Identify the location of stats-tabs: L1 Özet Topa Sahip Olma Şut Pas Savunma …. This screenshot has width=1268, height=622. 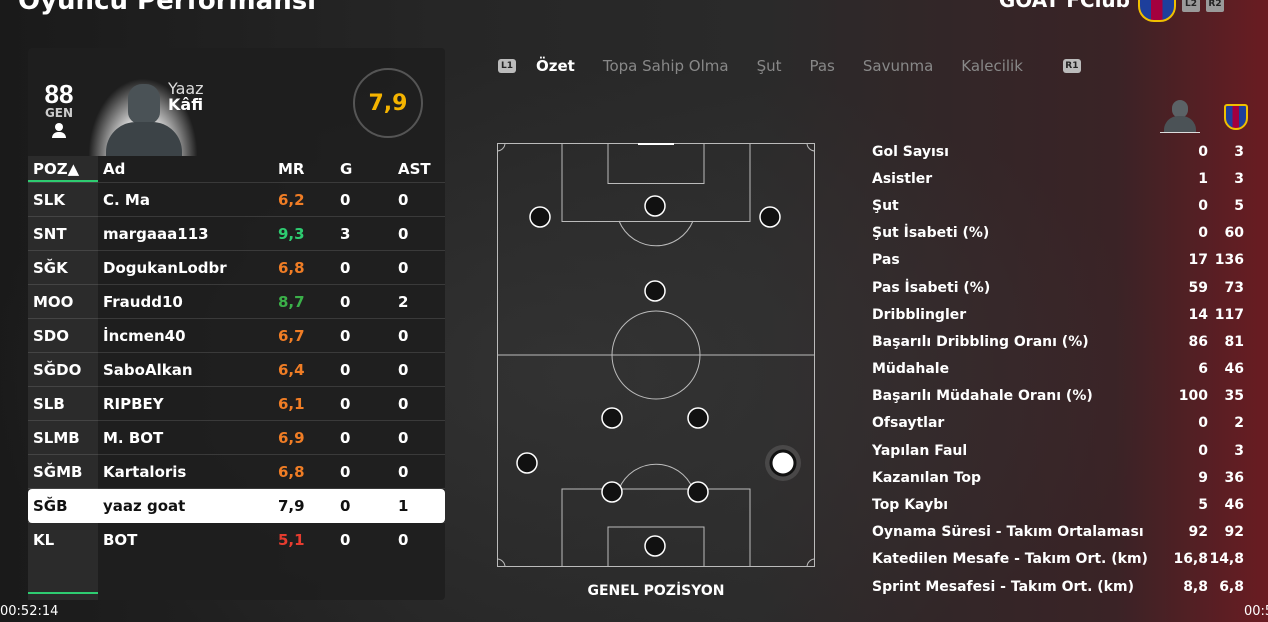
(789, 66).